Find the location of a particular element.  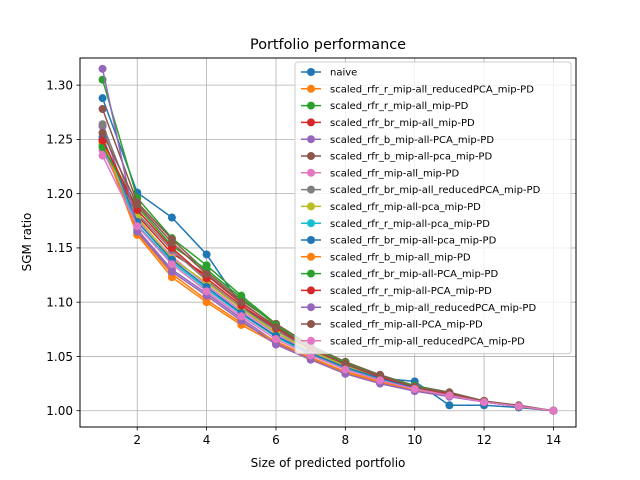

legend-label: scaled_rfr_b_mip-all_mip-PD is located at coordinates (400, 257).